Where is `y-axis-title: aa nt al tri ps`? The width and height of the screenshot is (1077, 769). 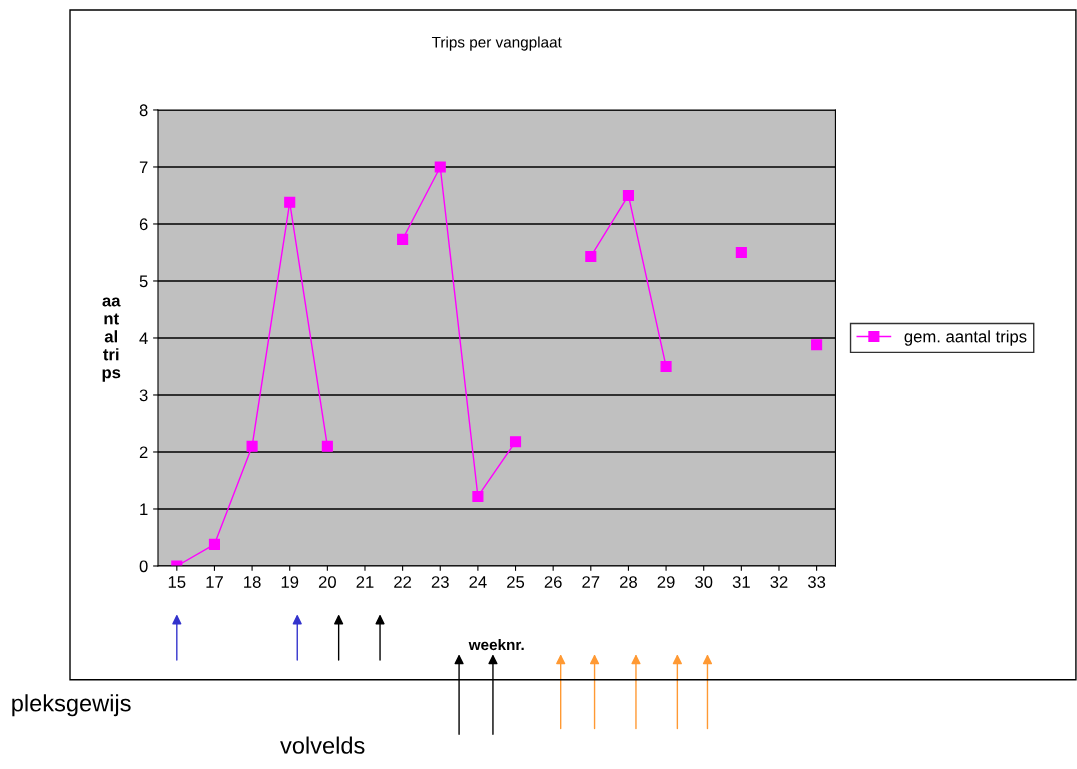
y-axis-title: aa nt al tri ps is located at coordinates (111, 339).